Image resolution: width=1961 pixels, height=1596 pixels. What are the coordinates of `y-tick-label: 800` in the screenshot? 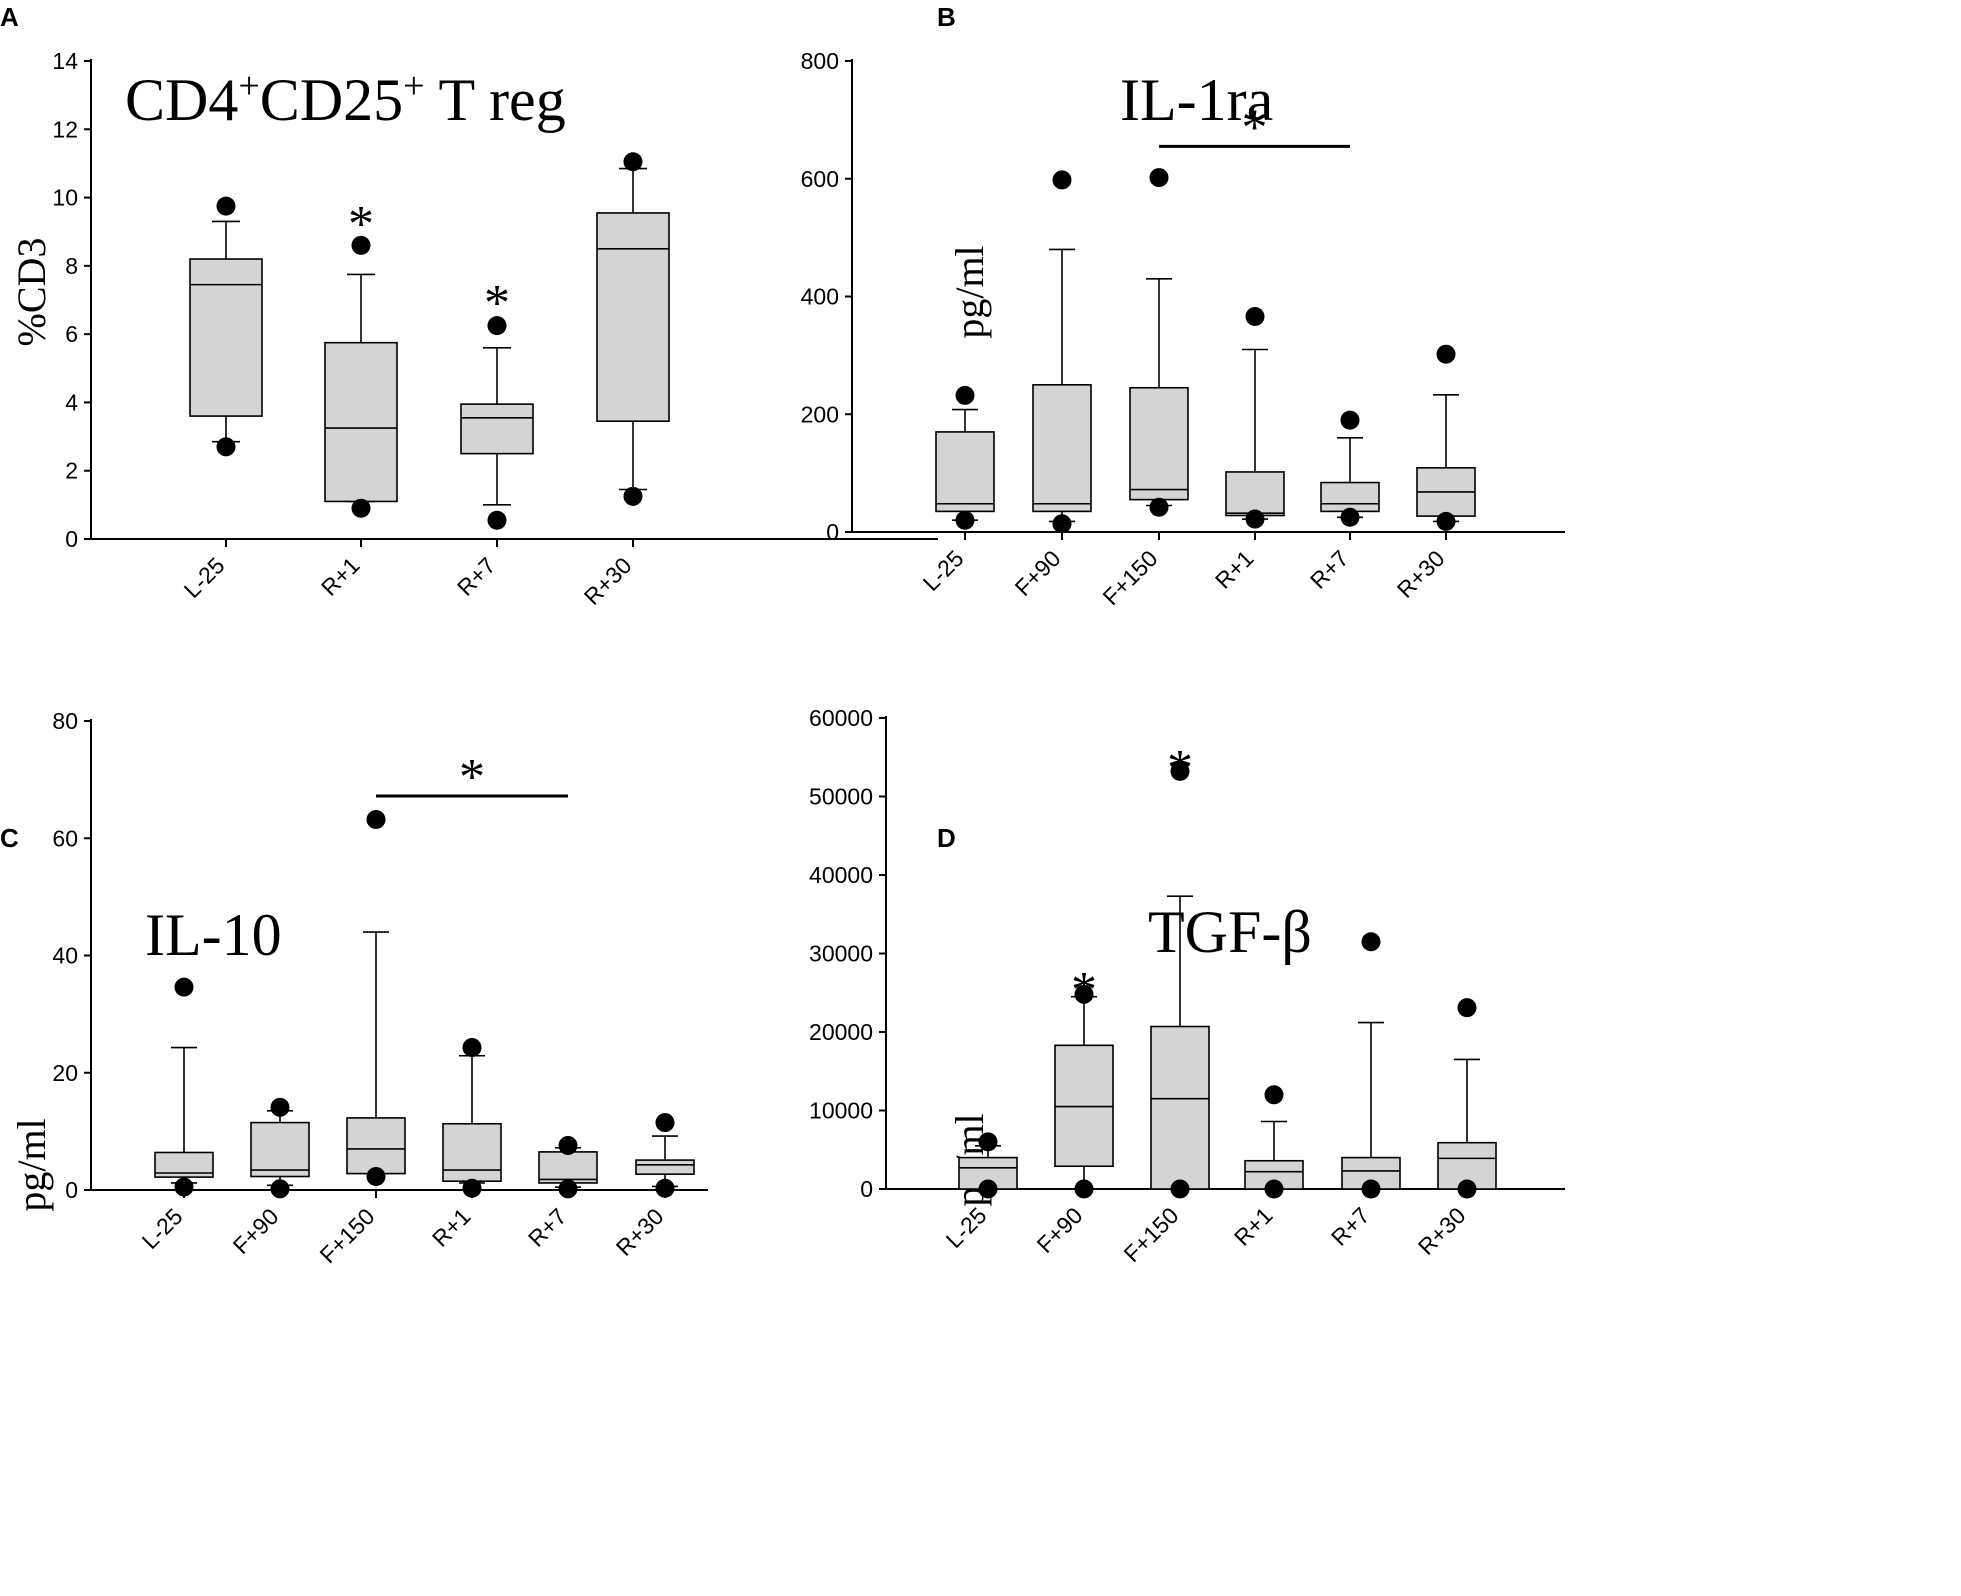 It's located at (820, 61).